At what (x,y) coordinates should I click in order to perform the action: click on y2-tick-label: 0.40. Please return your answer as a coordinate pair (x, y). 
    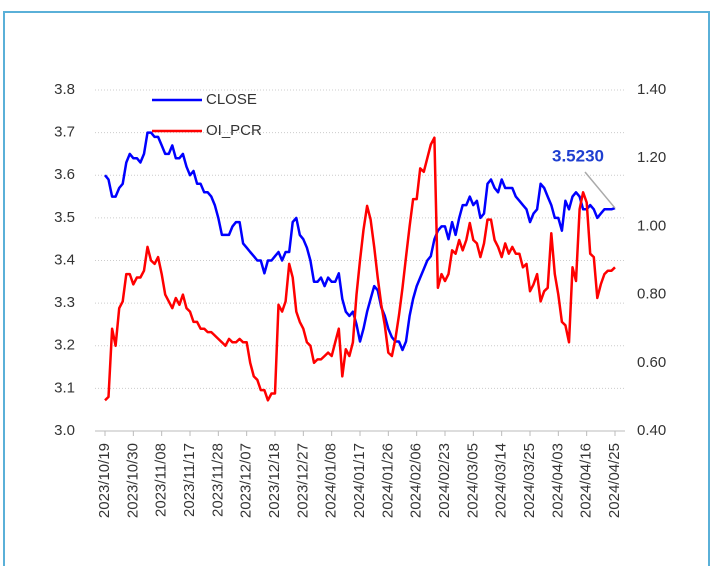
    Looking at the image, I should click on (651, 430).